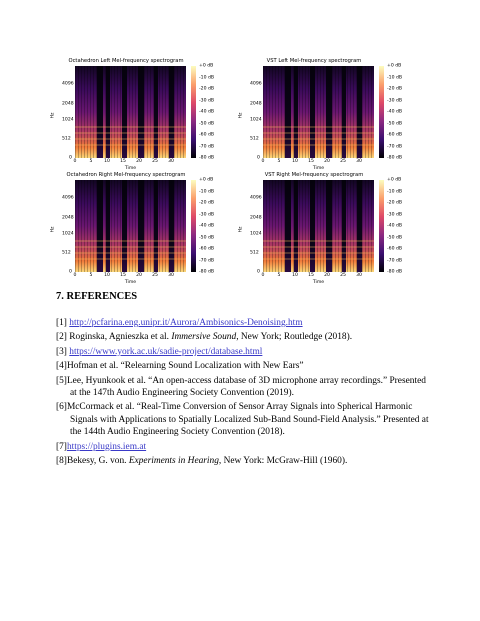 This screenshot has width=480, height=621. I want to click on y-tick-label: 0, so click(258, 158).